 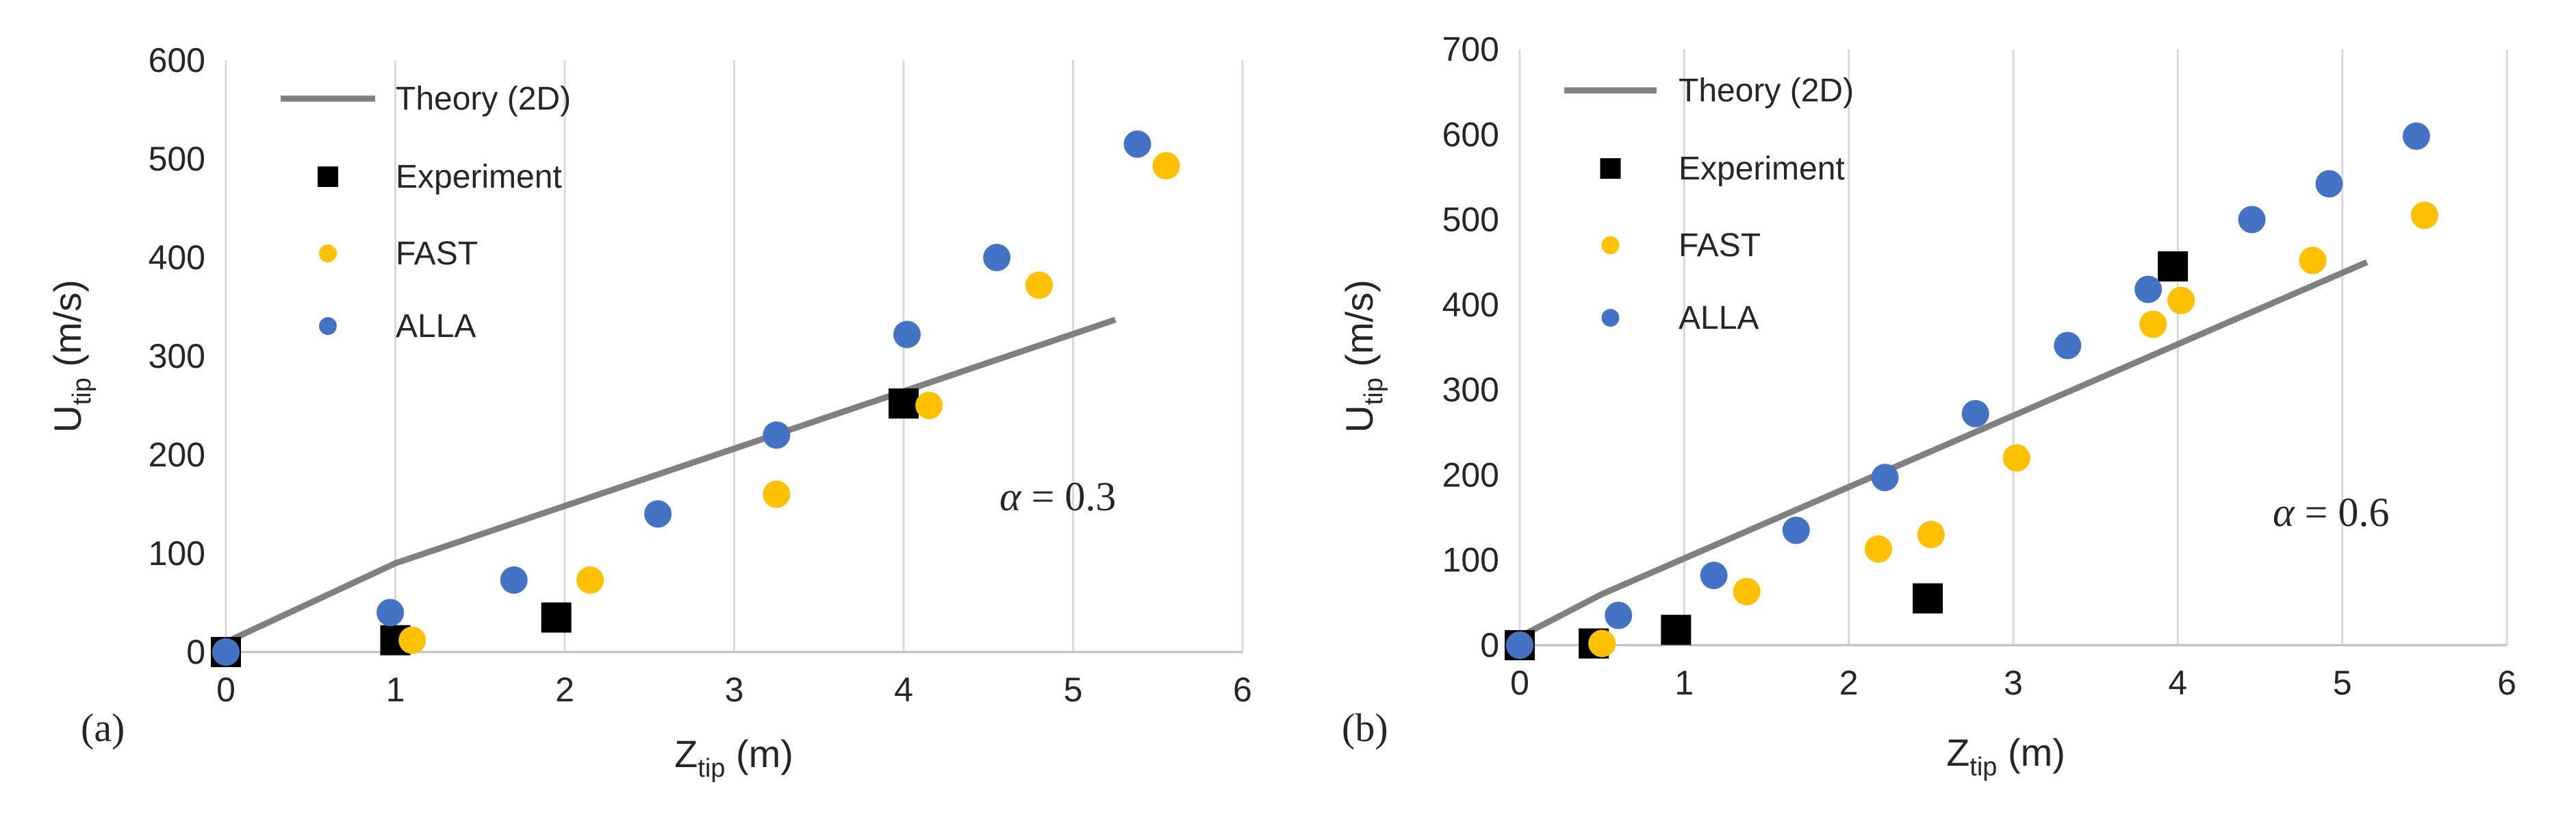 I want to click on y-tick-label: 700, so click(x=1470, y=49).